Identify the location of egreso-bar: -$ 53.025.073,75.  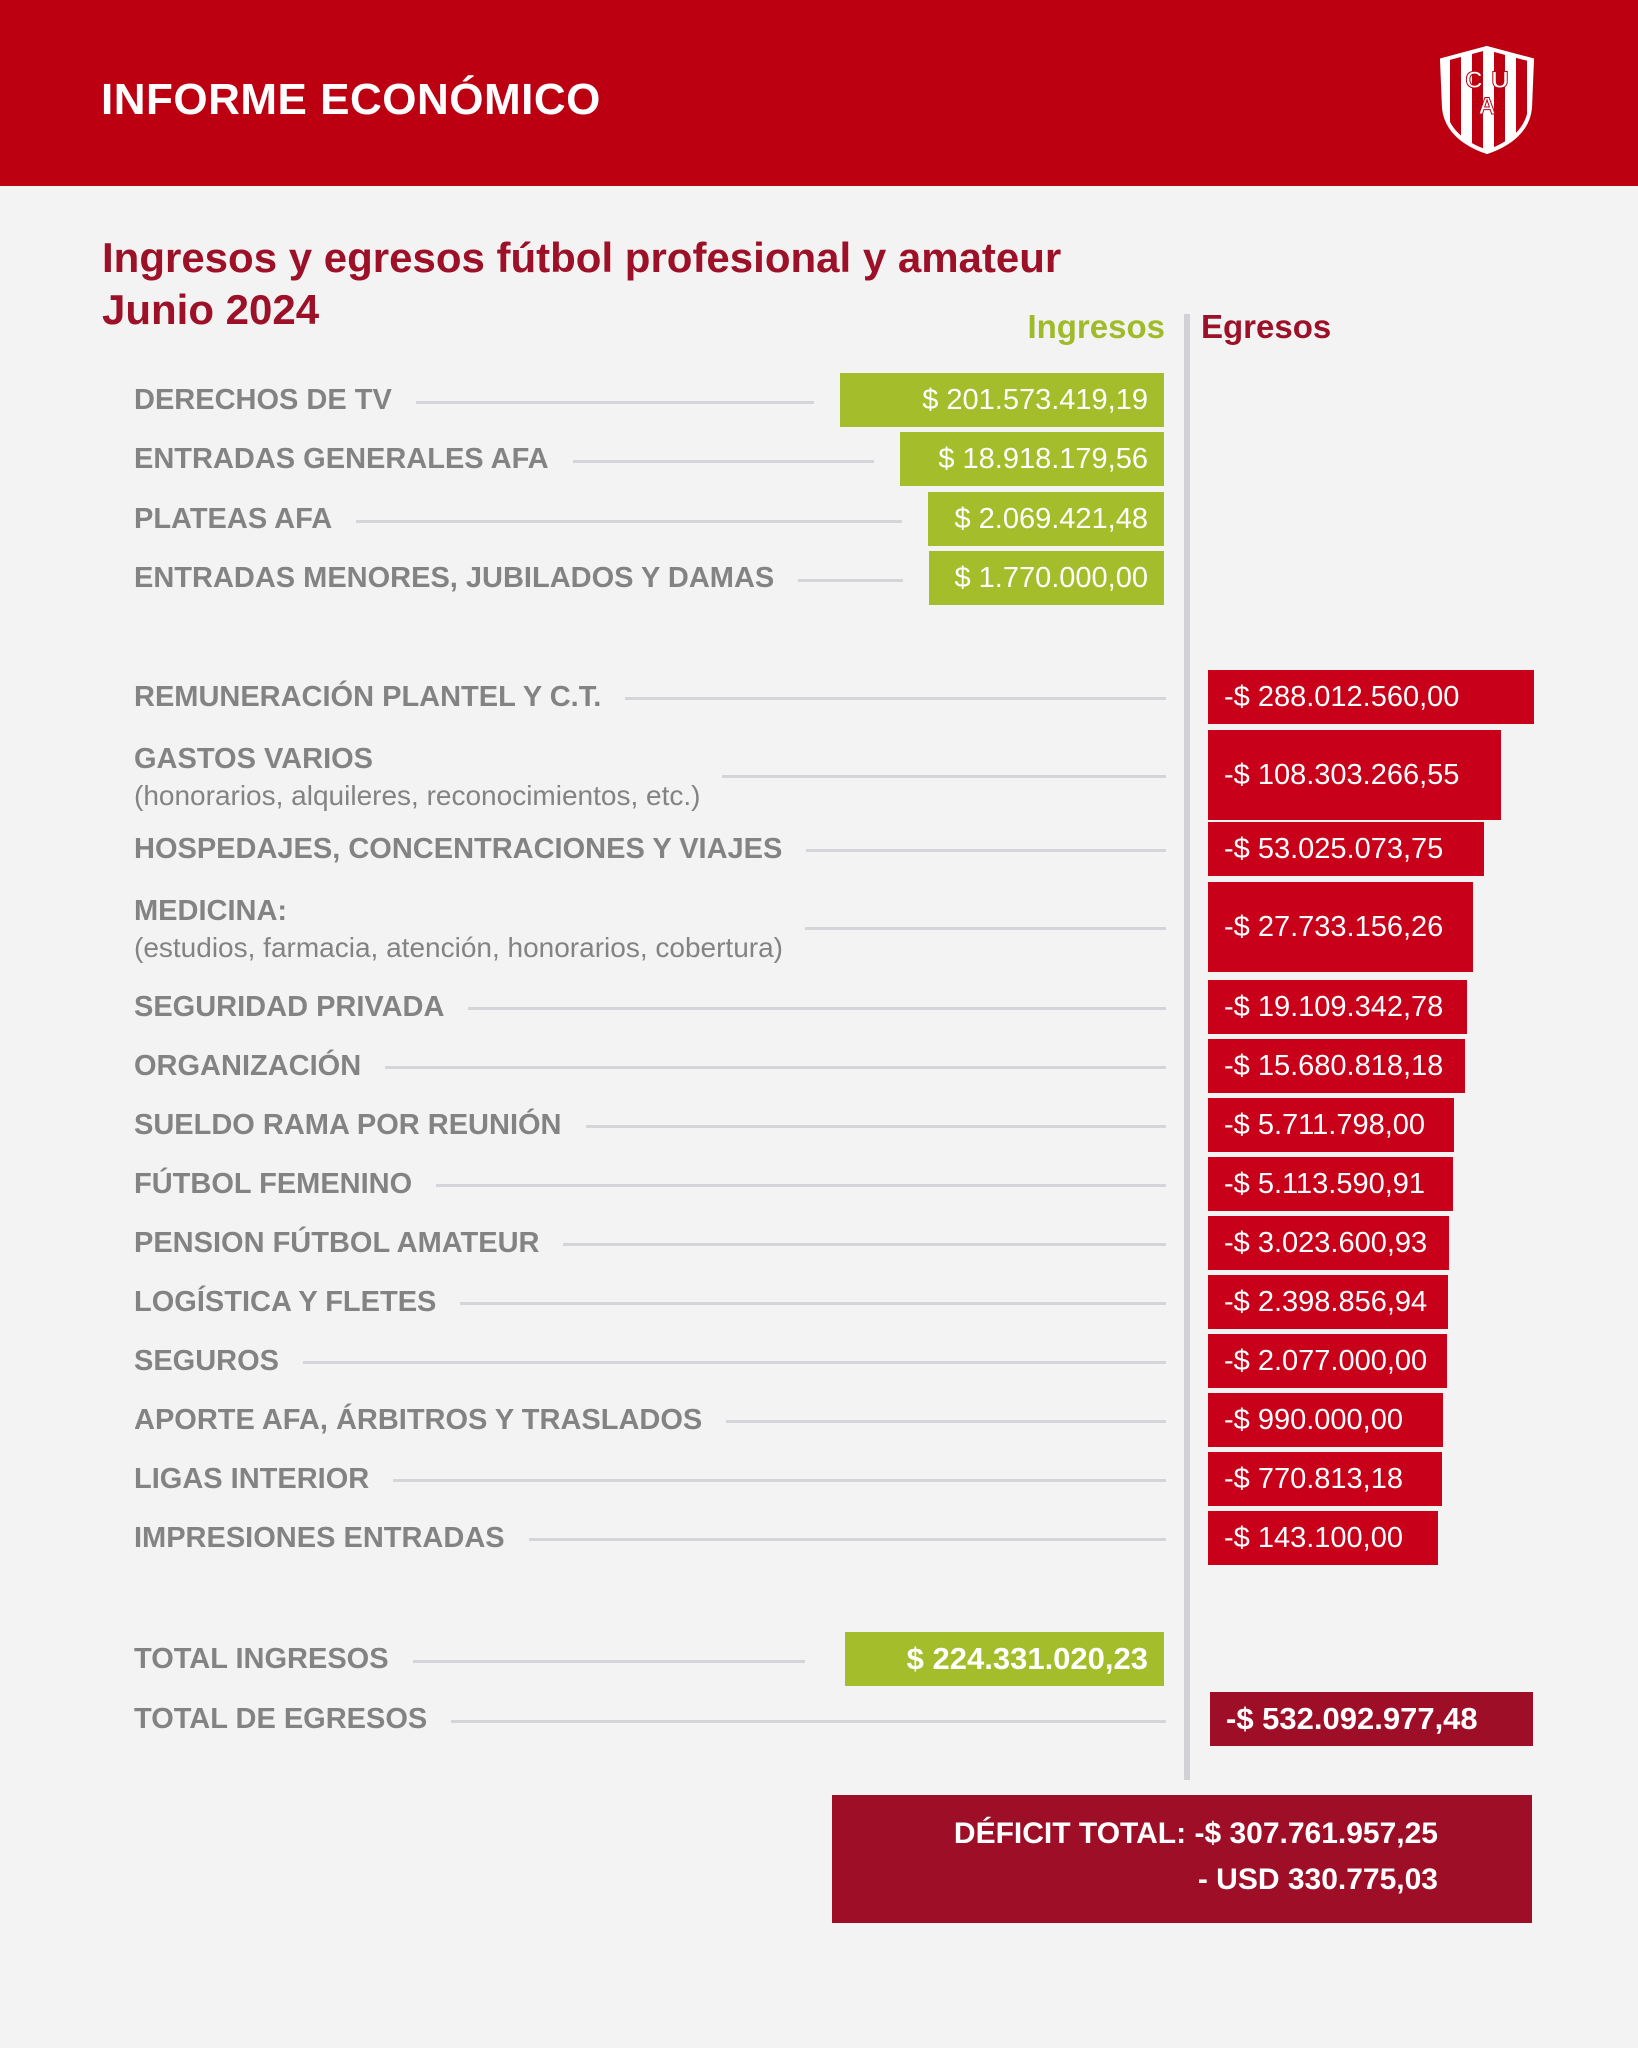
(1346, 849).